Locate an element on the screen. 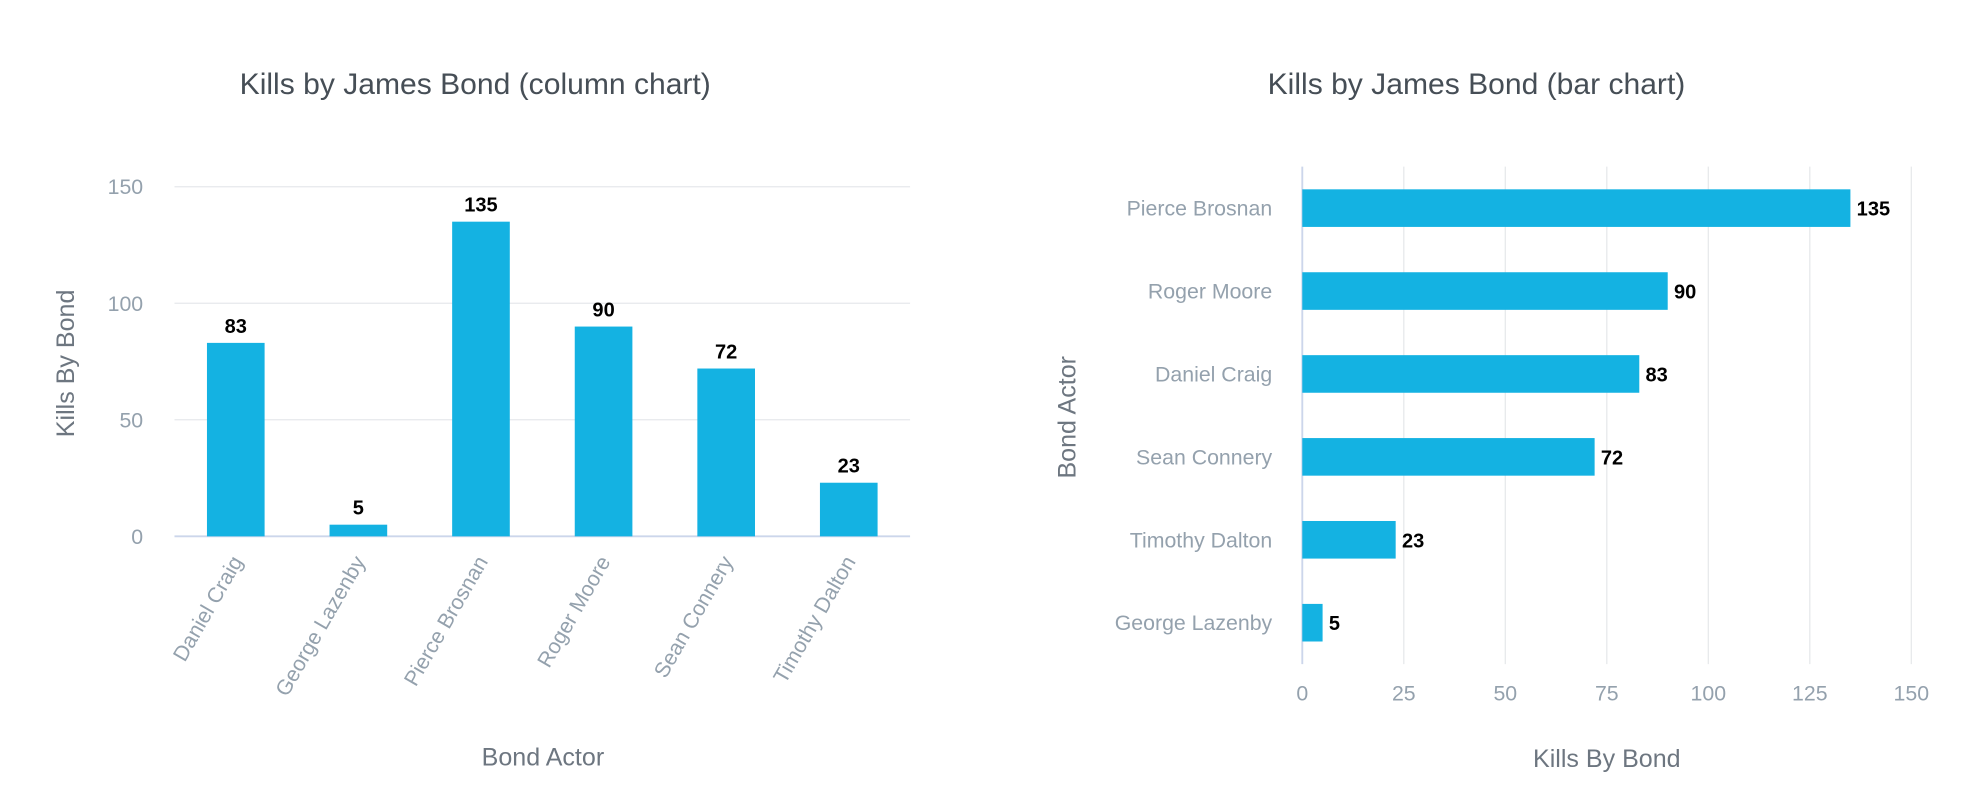 The width and height of the screenshot is (1968, 802). bar-chart-title: Kills by James Bond (bar chart) is located at coordinates (1477, 84).